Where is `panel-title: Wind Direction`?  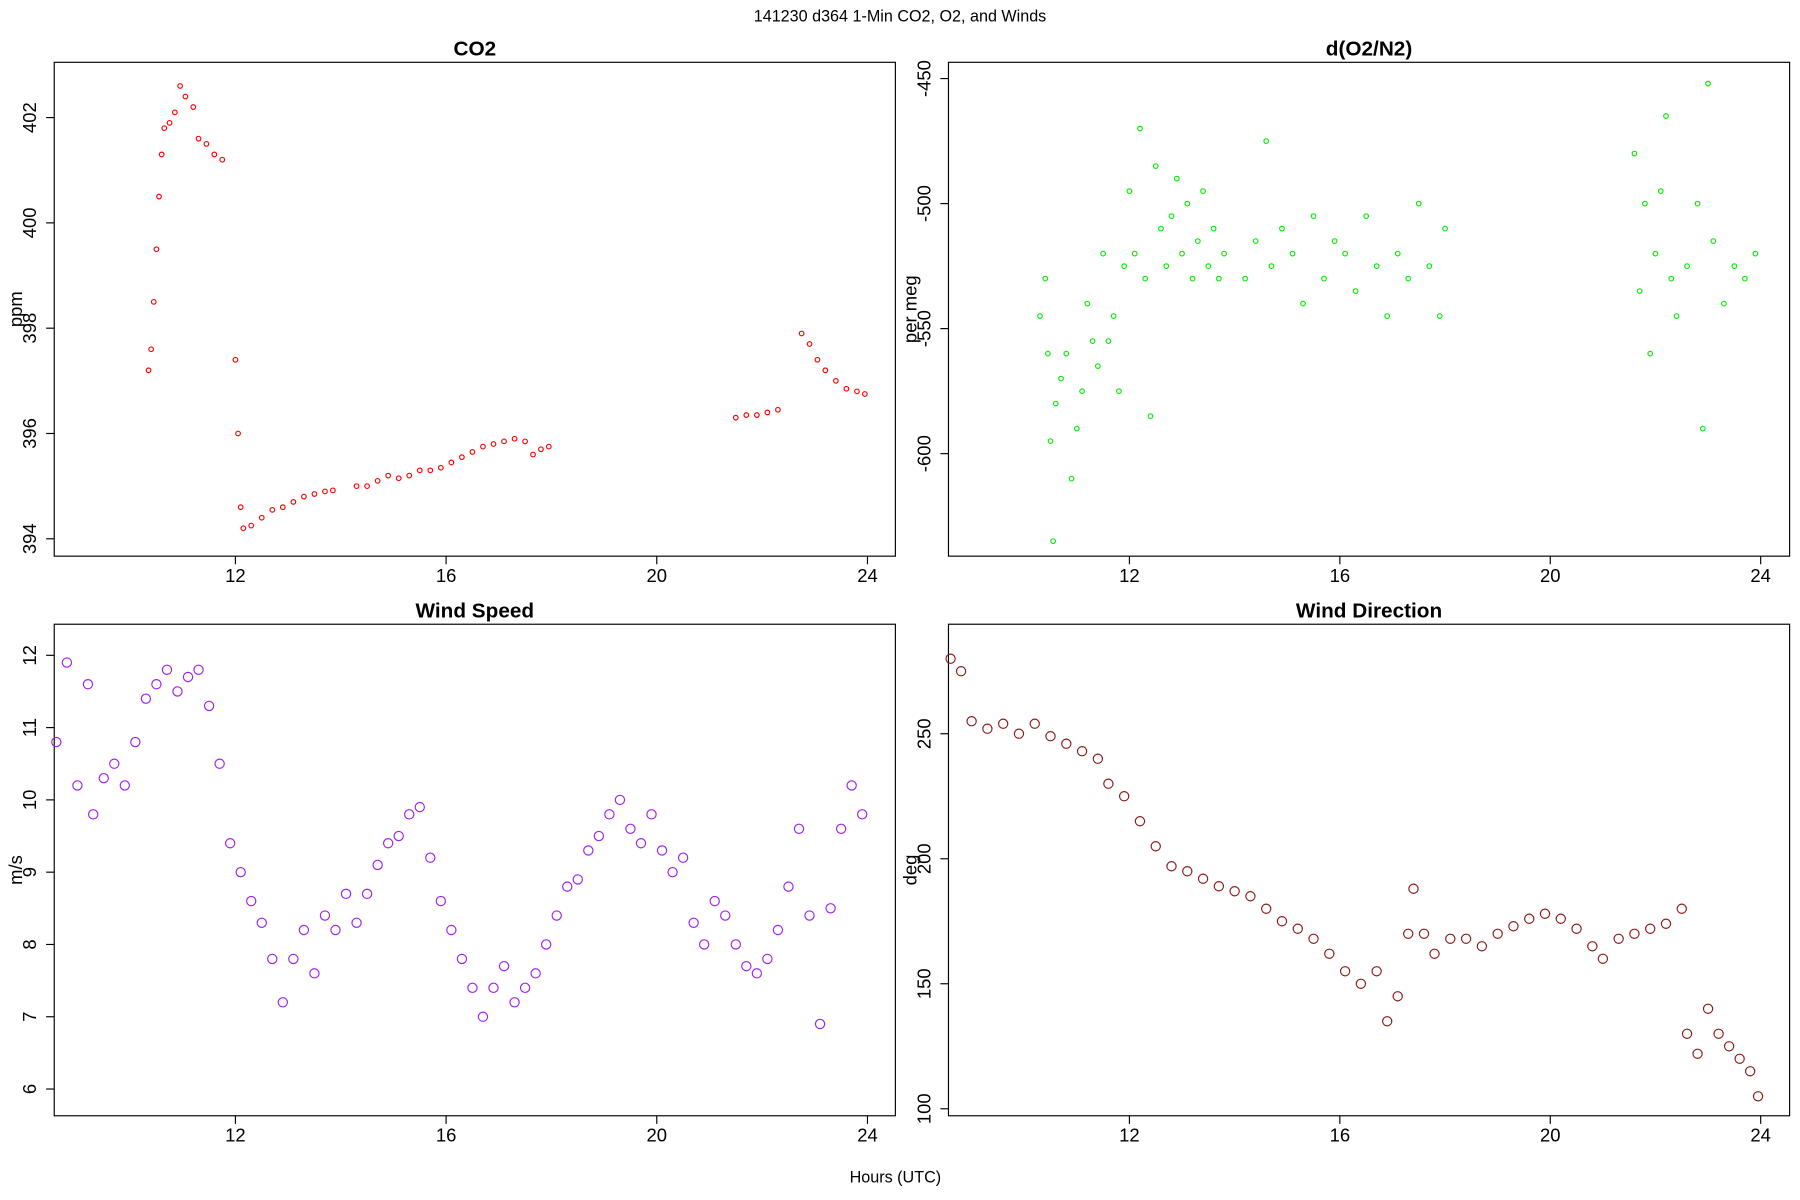 panel-title: Wind Direction is located at coordinates (1369, 610).